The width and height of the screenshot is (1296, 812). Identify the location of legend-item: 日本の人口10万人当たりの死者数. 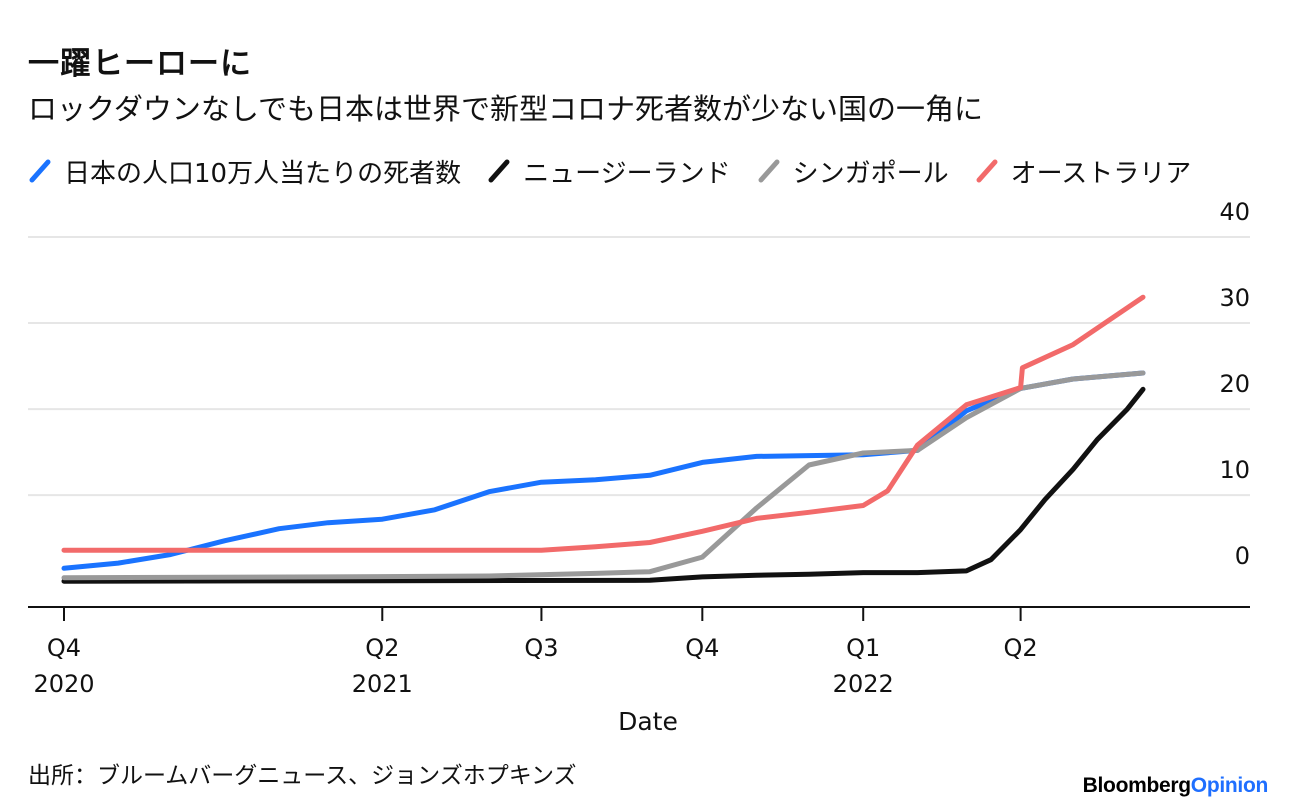
(244, 171).